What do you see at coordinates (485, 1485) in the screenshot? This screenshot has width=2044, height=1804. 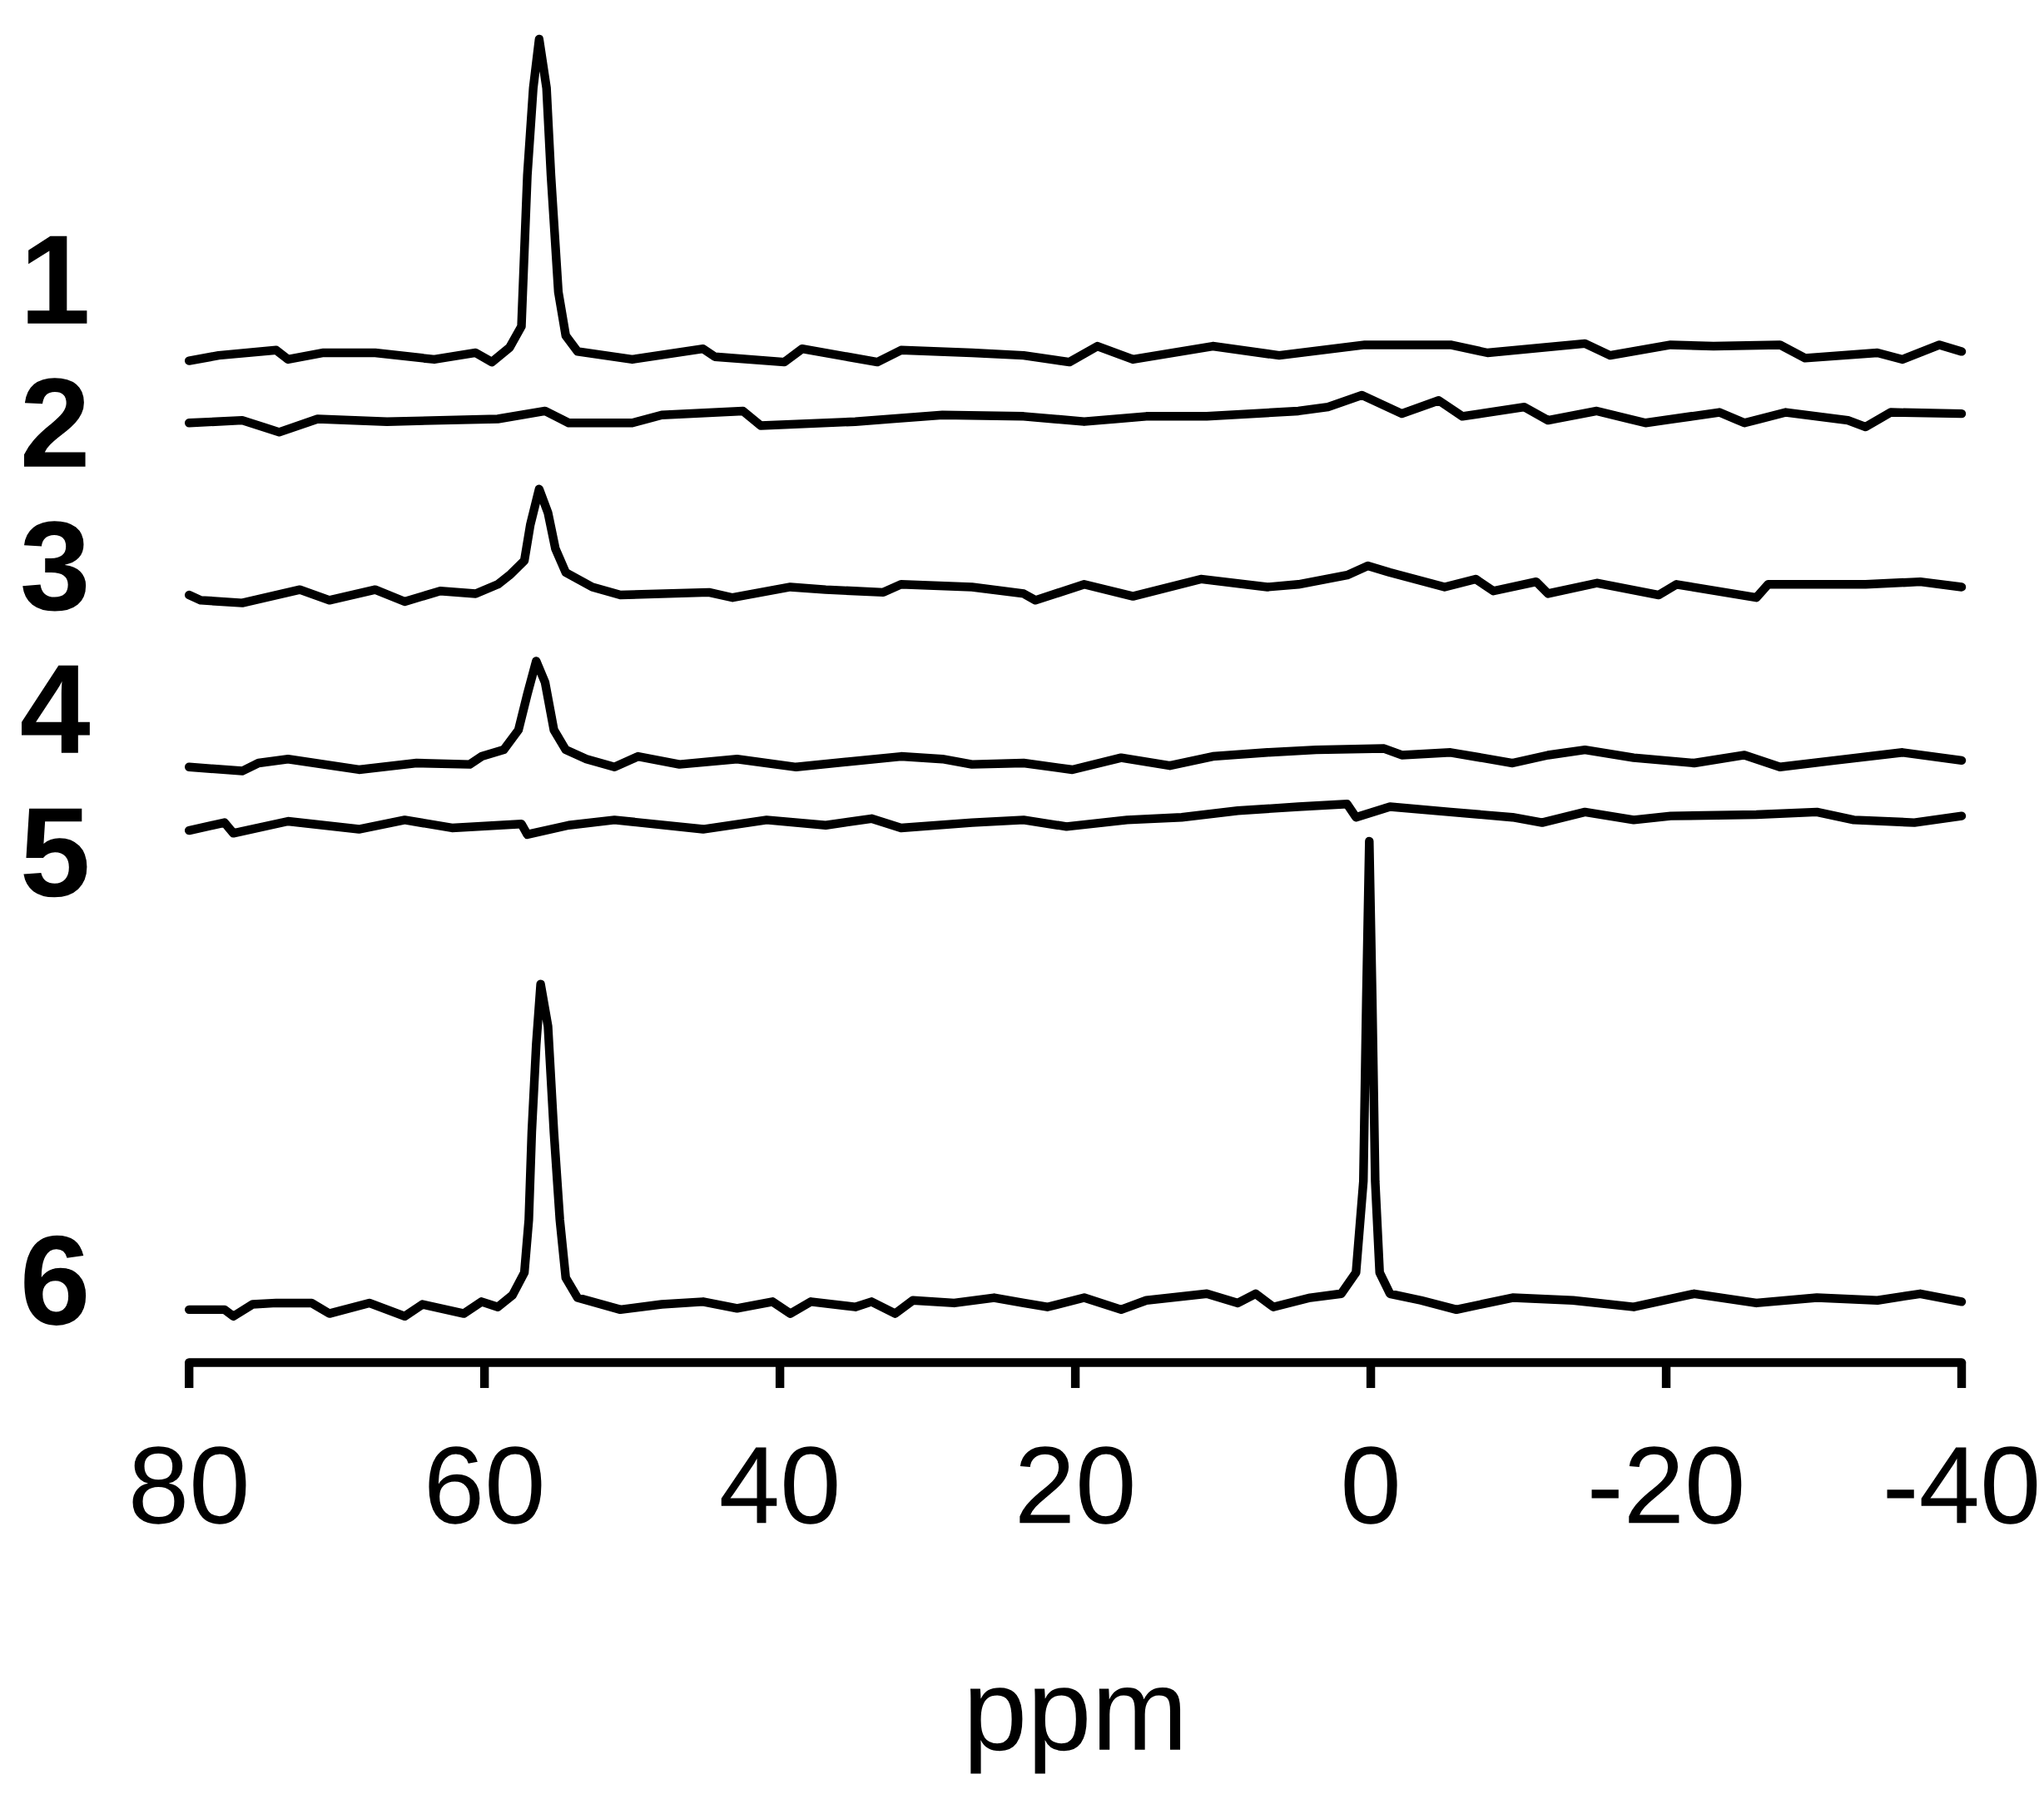 I see `x-tick-label: 60` at bounding box center [485, 1485].